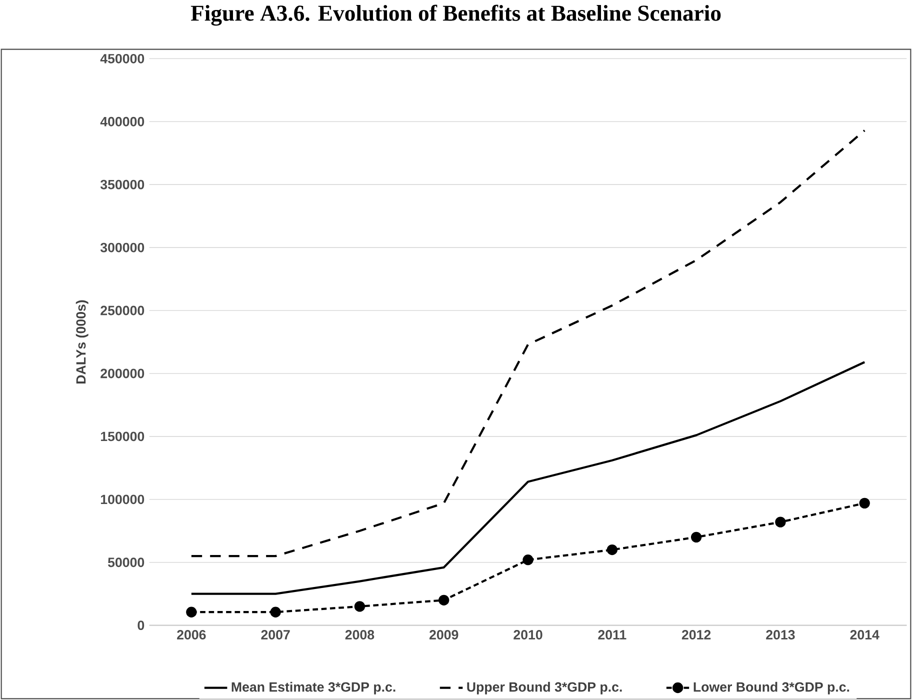 This screenshot has width=912, height=700. I want to click on chart-title: Figure A3.6. Evolution of Benefits at Baseline Scenario, so click(455, 15).